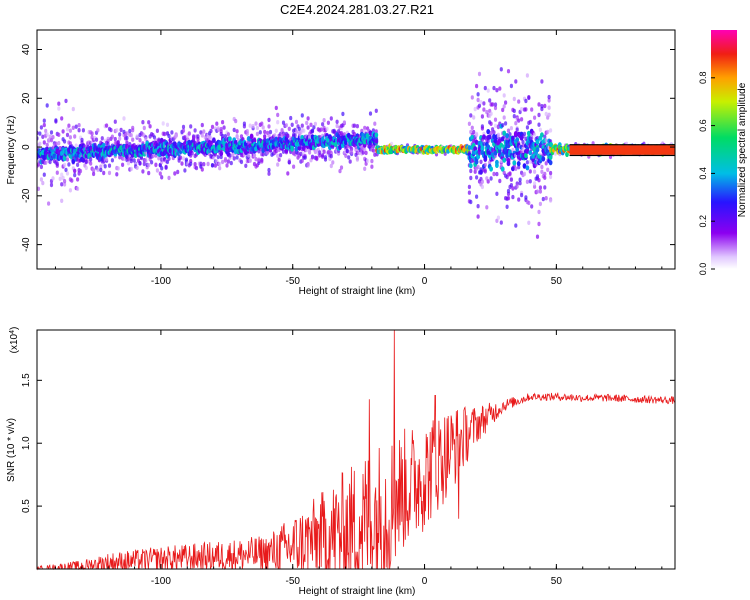  Describe the element at coordinates (26, 380) in the screenshot. I see `y-tick-label: 1.5` at that location.